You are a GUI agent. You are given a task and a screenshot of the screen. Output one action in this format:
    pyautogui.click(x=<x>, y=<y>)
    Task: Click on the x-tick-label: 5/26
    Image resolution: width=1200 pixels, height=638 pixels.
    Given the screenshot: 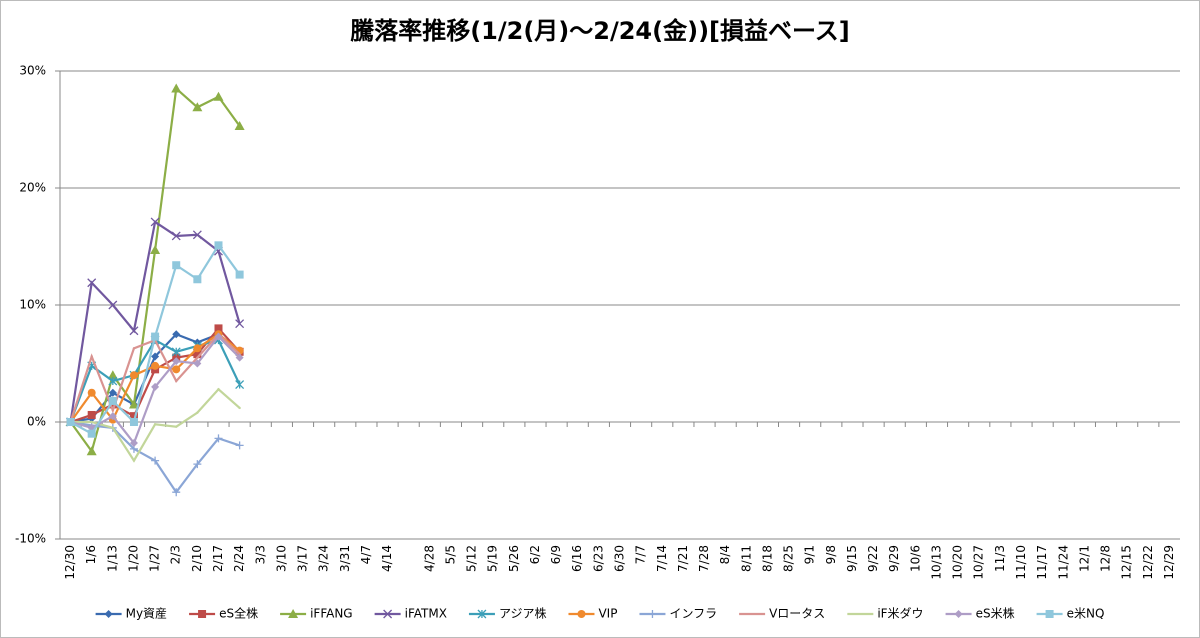 What is the action you would take?
    pyautogui.click(x=514, y=558)
    